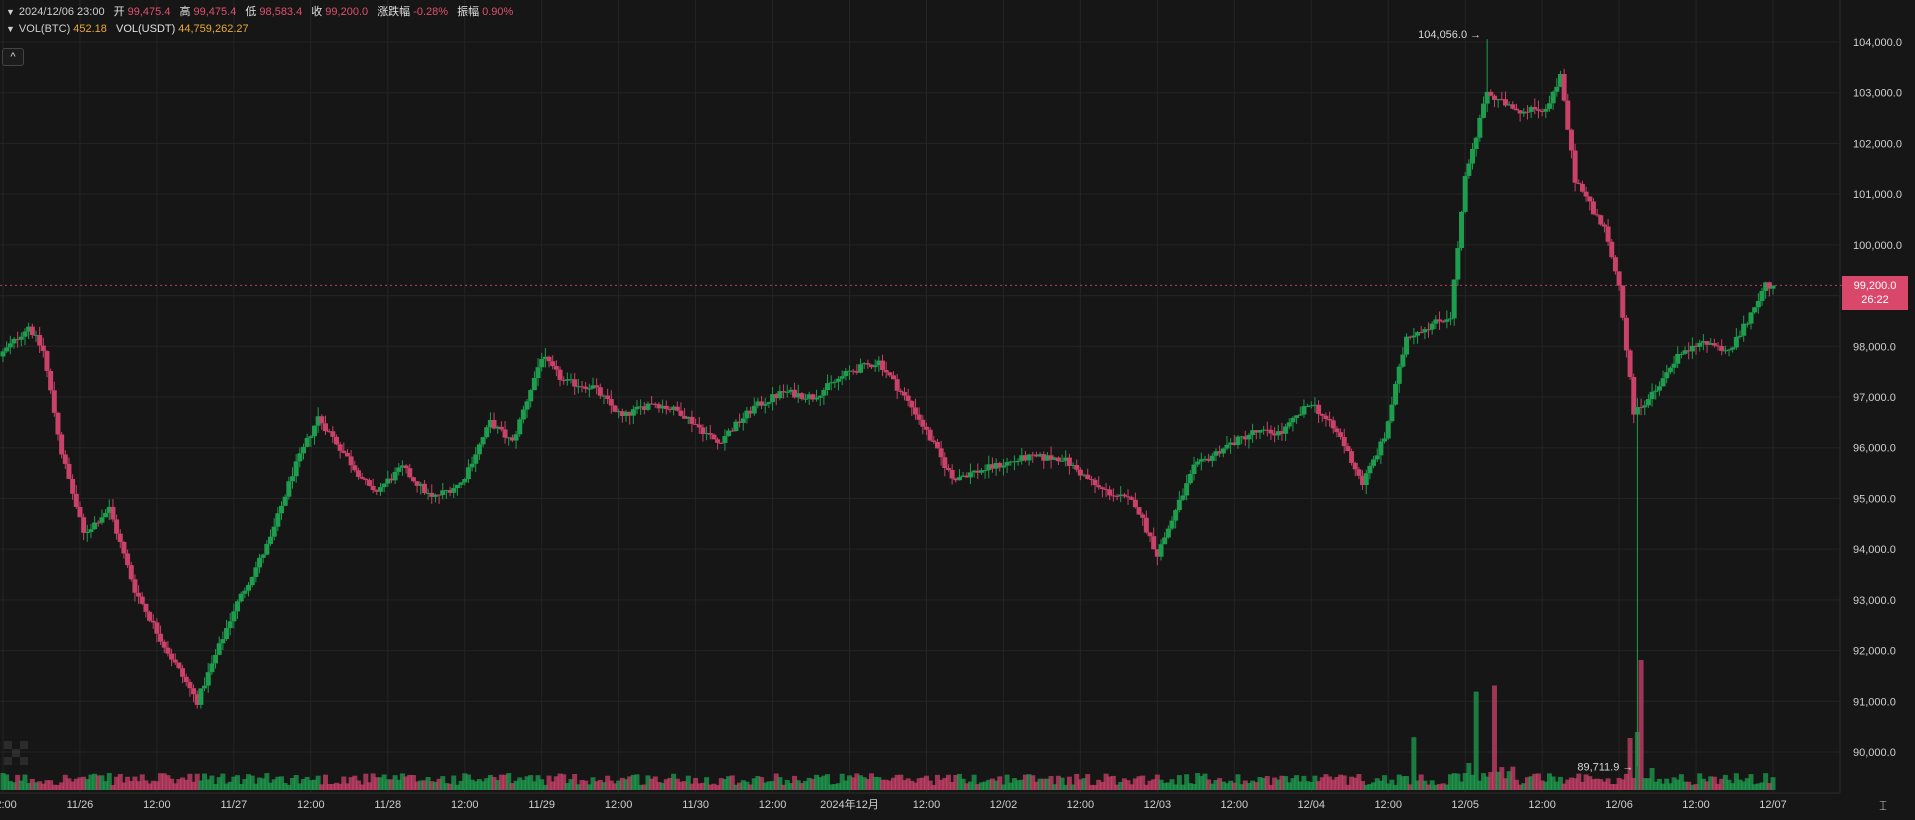  I want to click on candle-countdown: 26:22, so click(1875, 300).